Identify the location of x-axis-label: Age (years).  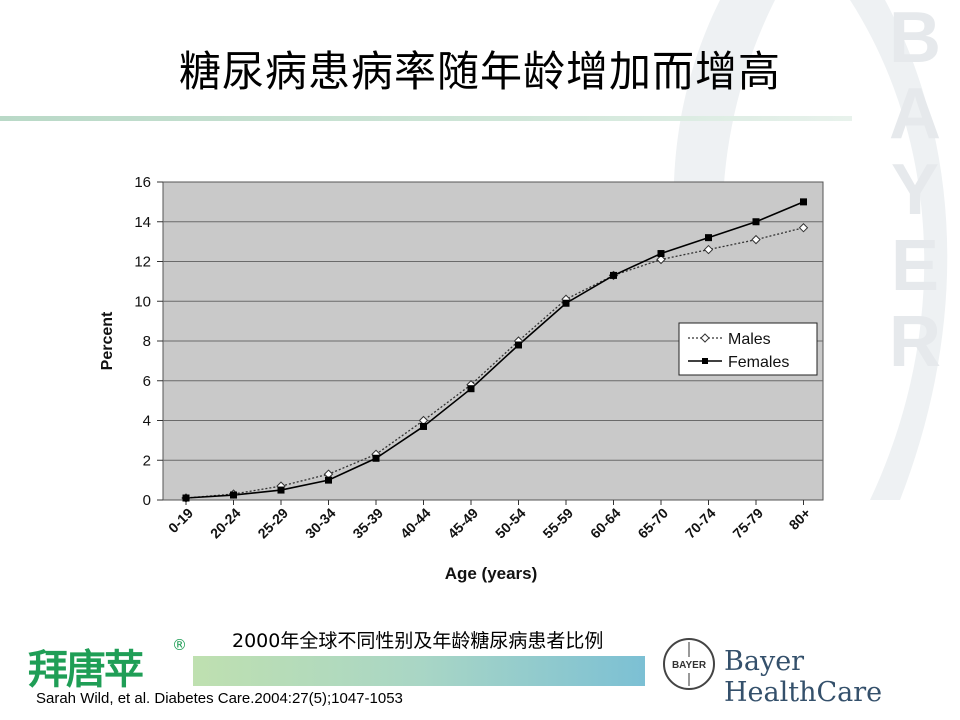
(491, 573).